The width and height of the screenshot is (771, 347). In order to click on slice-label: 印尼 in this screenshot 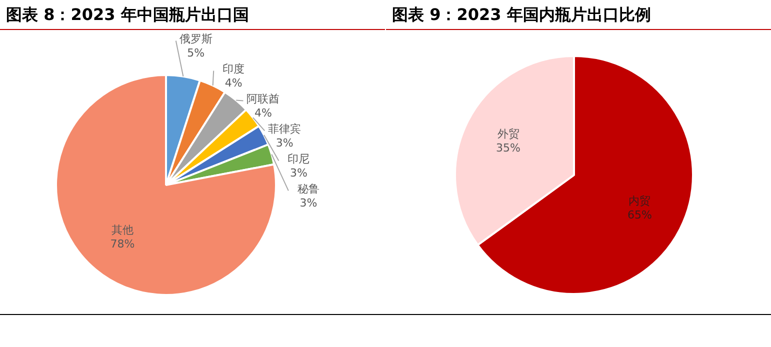, I will do `click(299, 159)`.